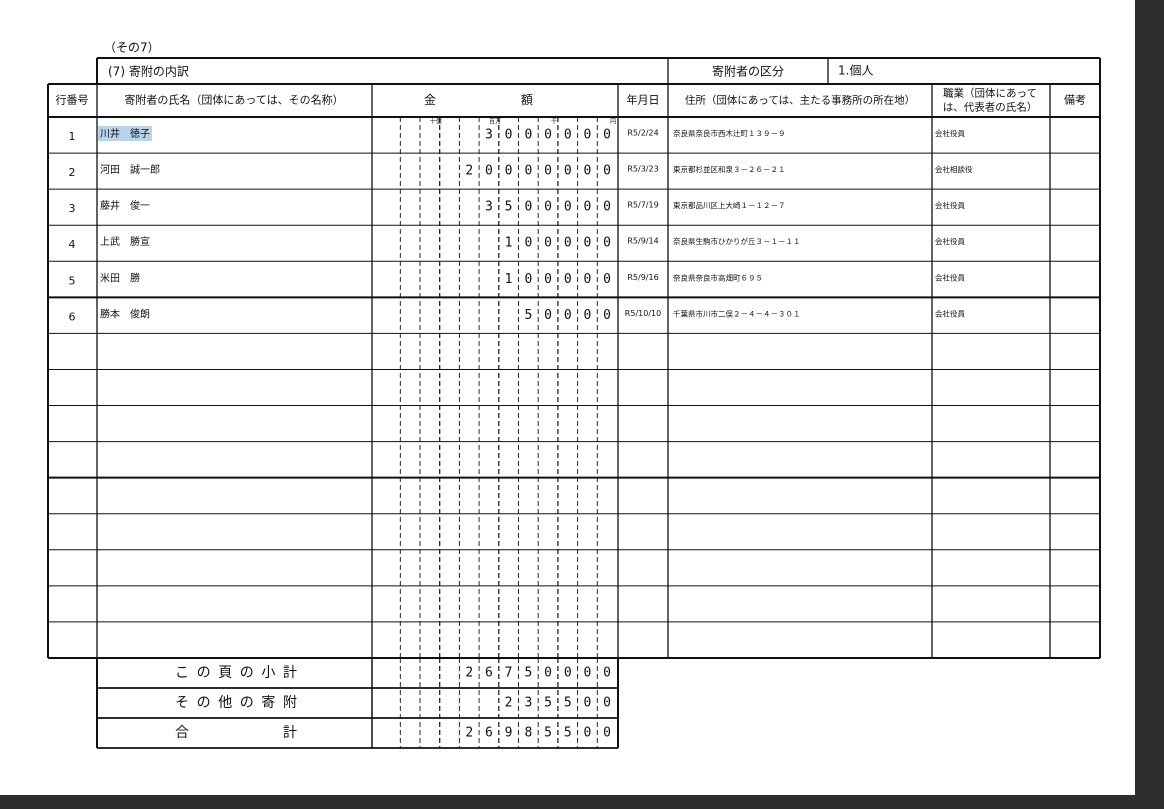 This screenshot has height=809, width=1164. What do you see at coordinates (527, 100) in the screenshot?
I see `header: 額` at bounding box center [527, 100].